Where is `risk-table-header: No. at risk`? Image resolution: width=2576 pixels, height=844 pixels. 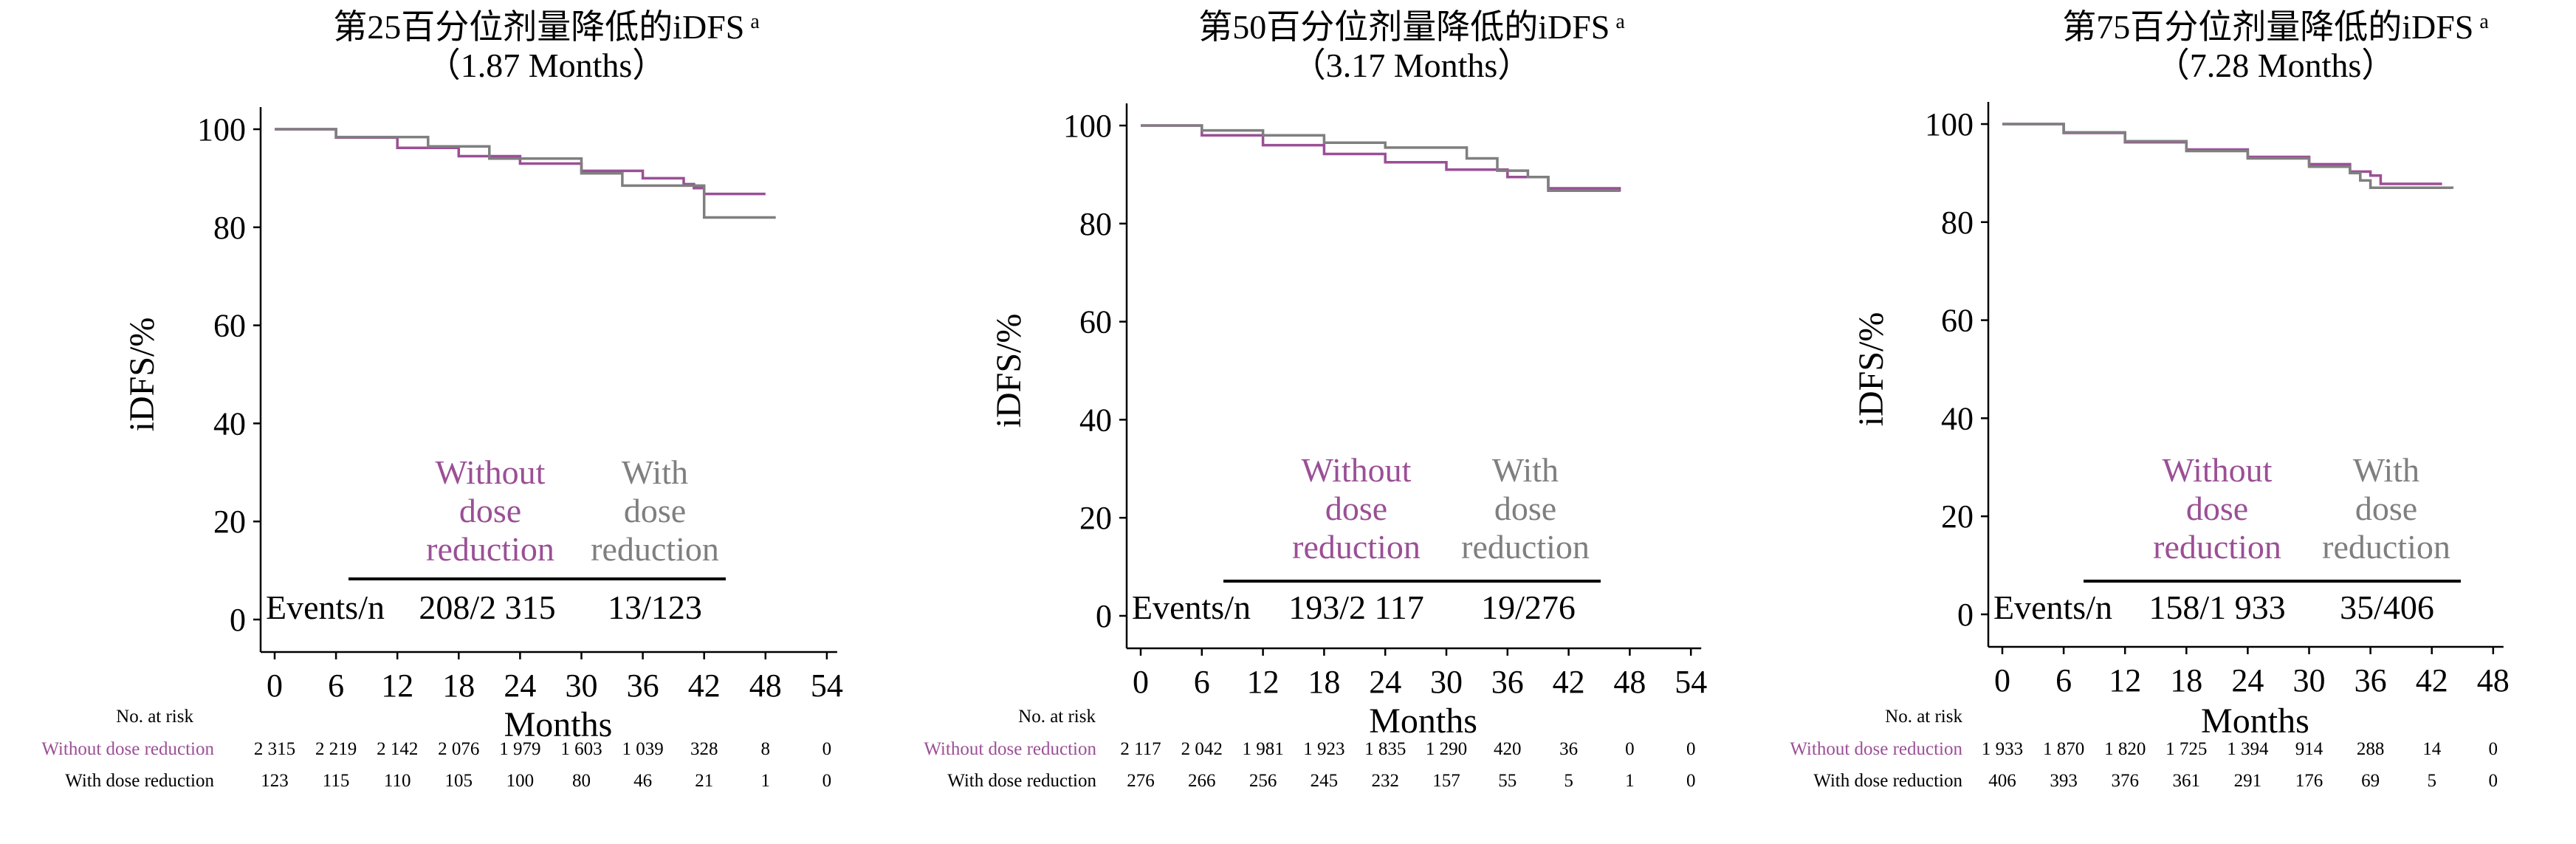 risk-table-header: No. at risk is located at coordinates (1923, 717).